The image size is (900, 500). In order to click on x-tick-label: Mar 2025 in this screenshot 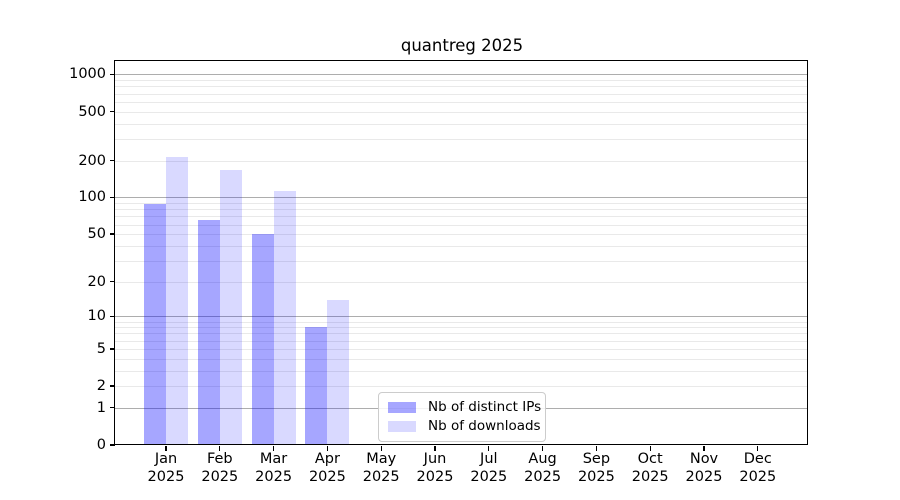, I will do `click(274, 468)`.